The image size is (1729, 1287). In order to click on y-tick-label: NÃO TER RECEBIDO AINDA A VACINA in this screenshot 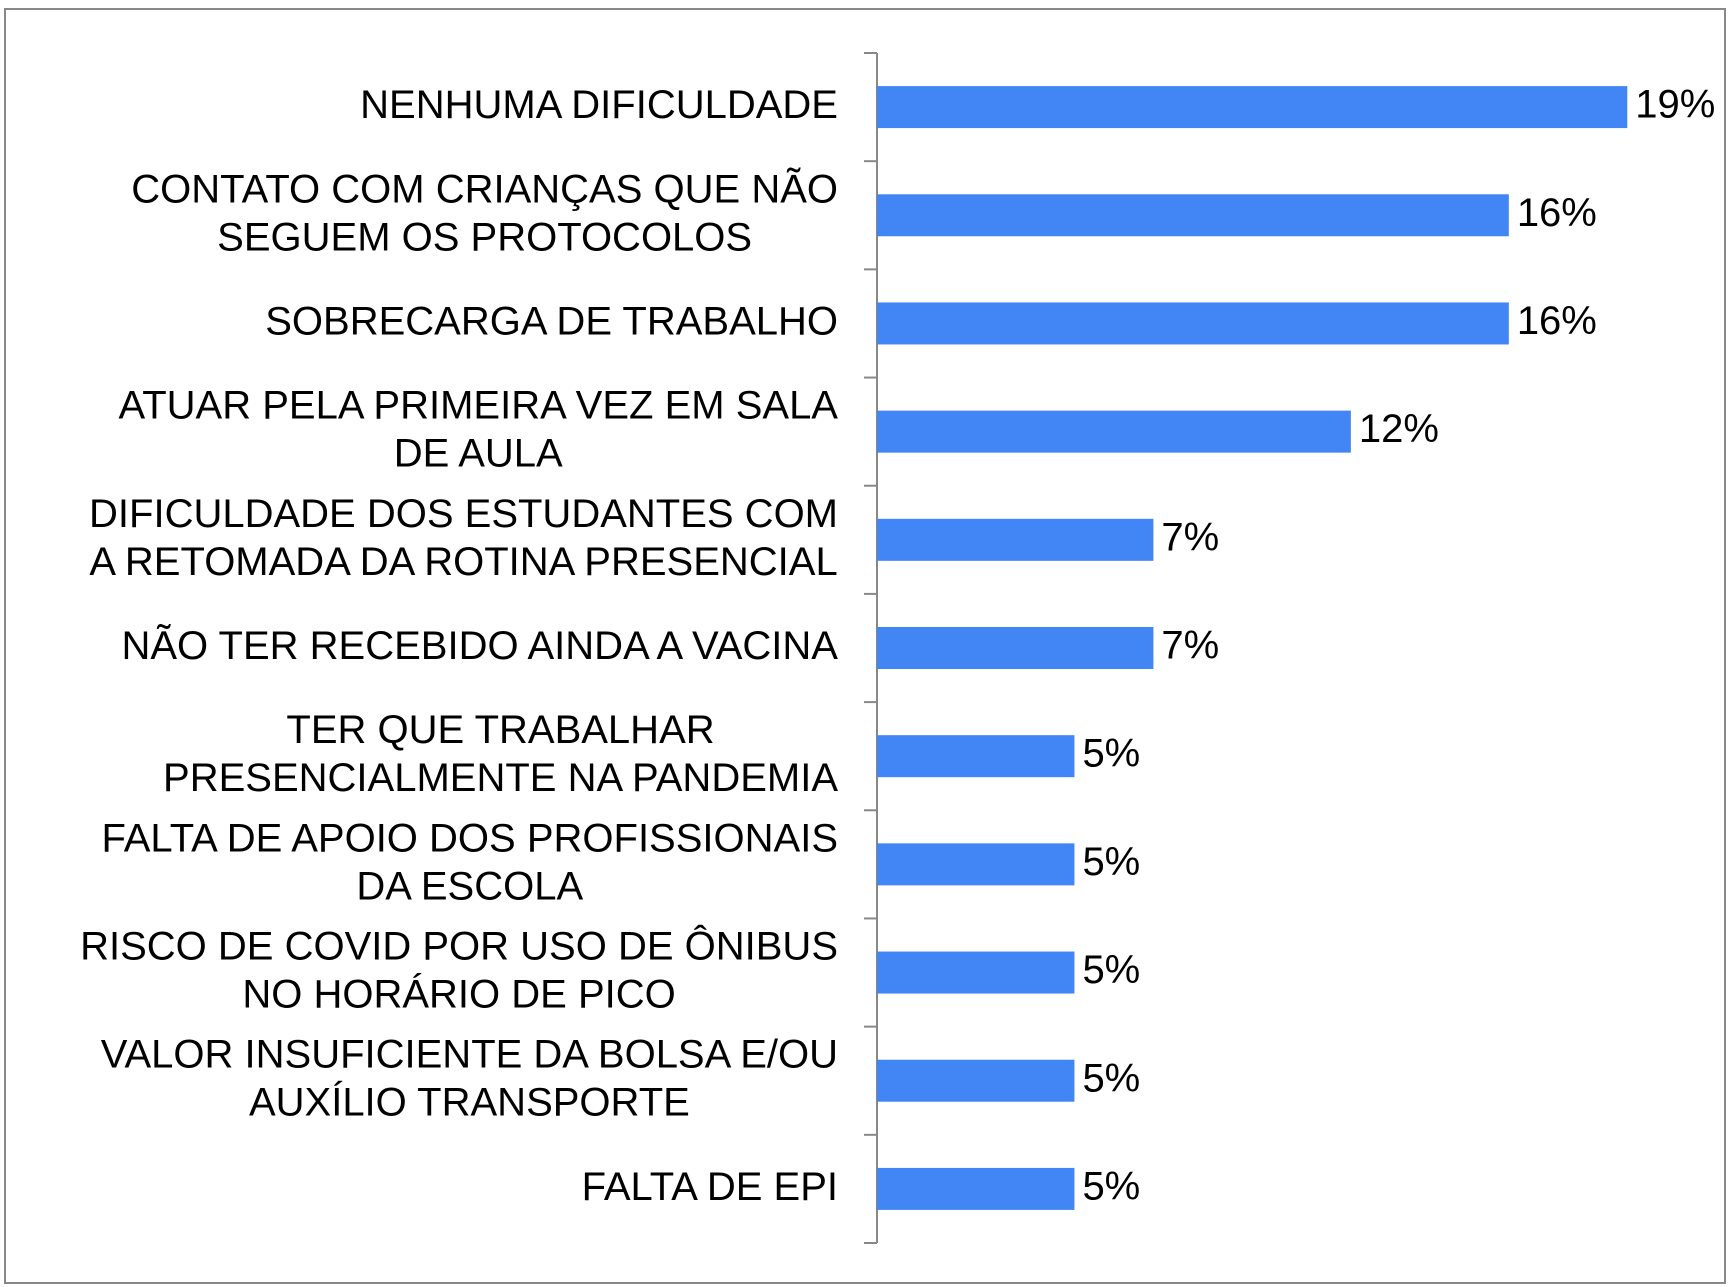, I will do `click(479, 645)`.